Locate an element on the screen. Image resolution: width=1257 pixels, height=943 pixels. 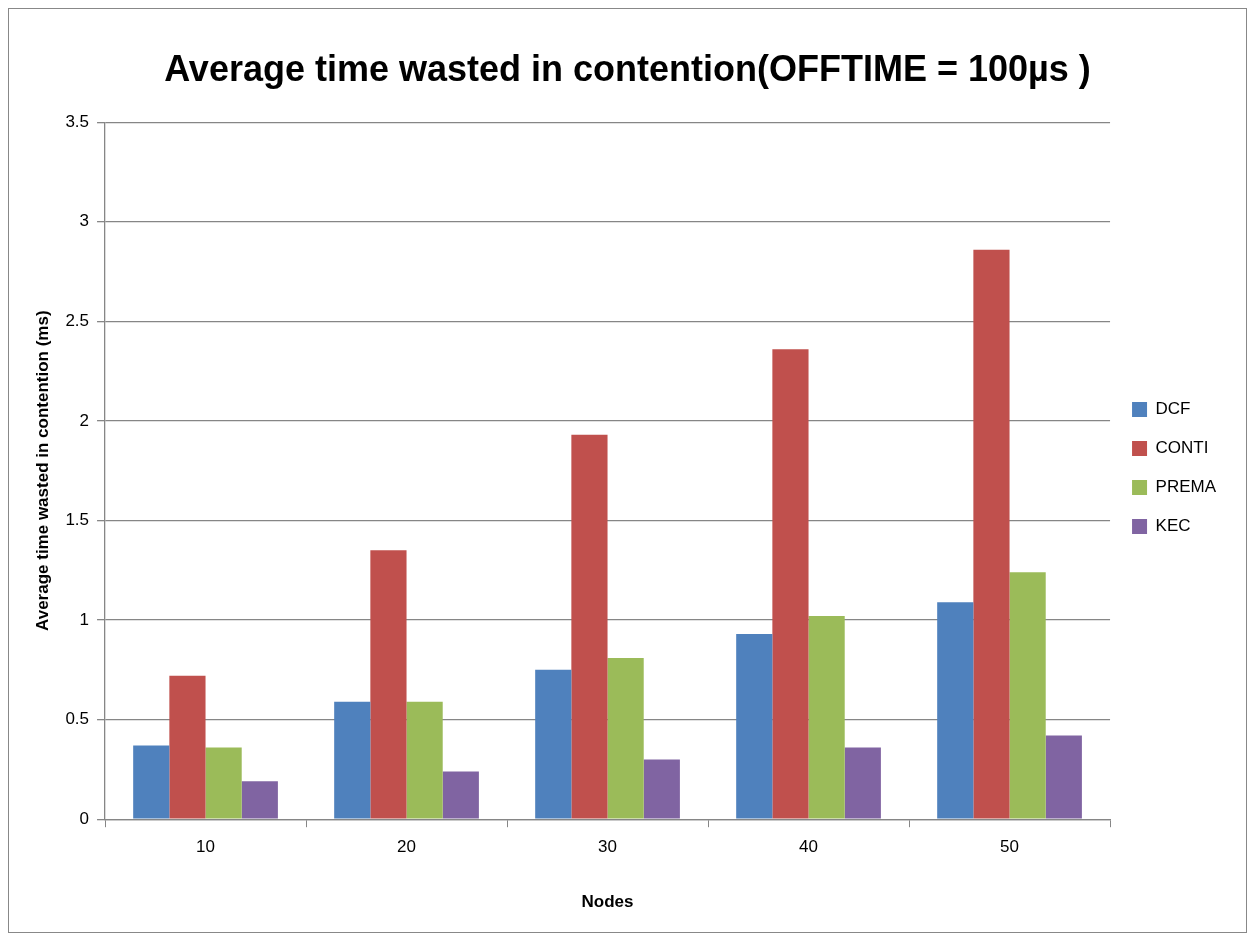
y-tick-label: 0 is located at coordinates (84, 818).